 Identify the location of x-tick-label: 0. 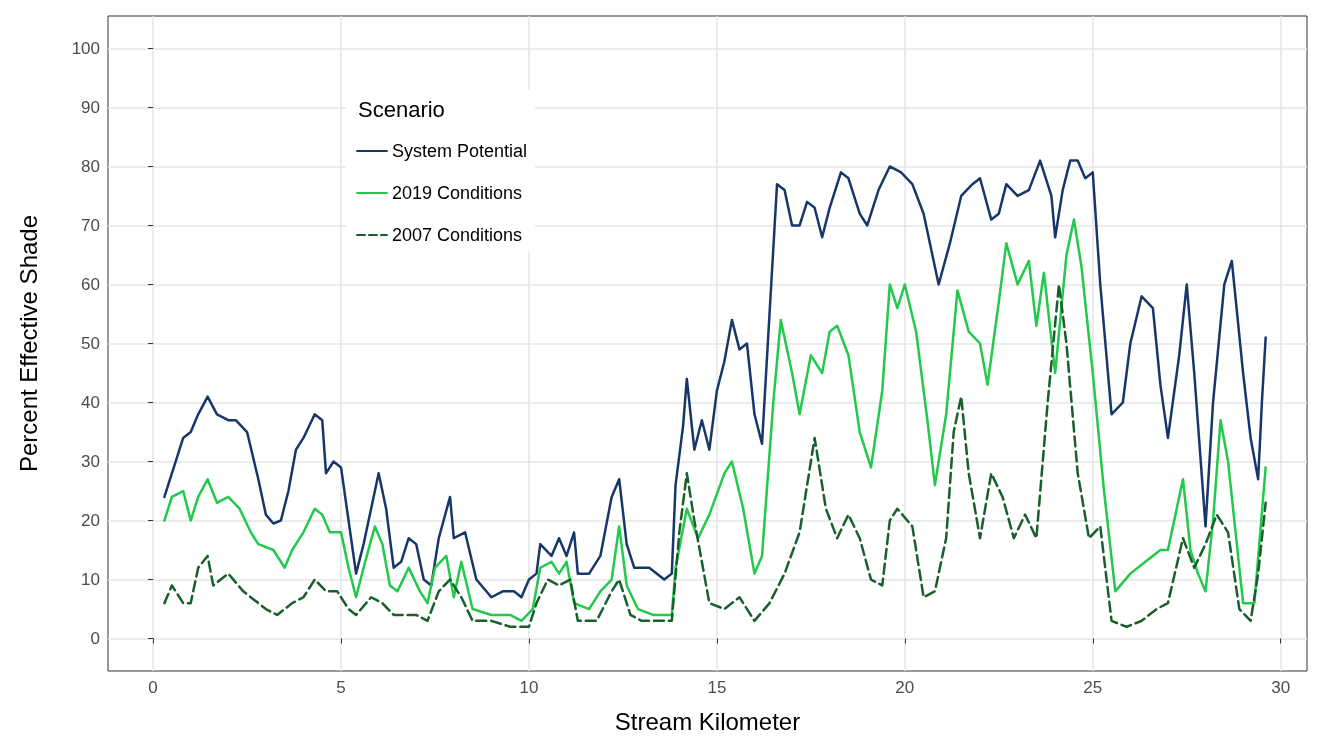
(153, 687).